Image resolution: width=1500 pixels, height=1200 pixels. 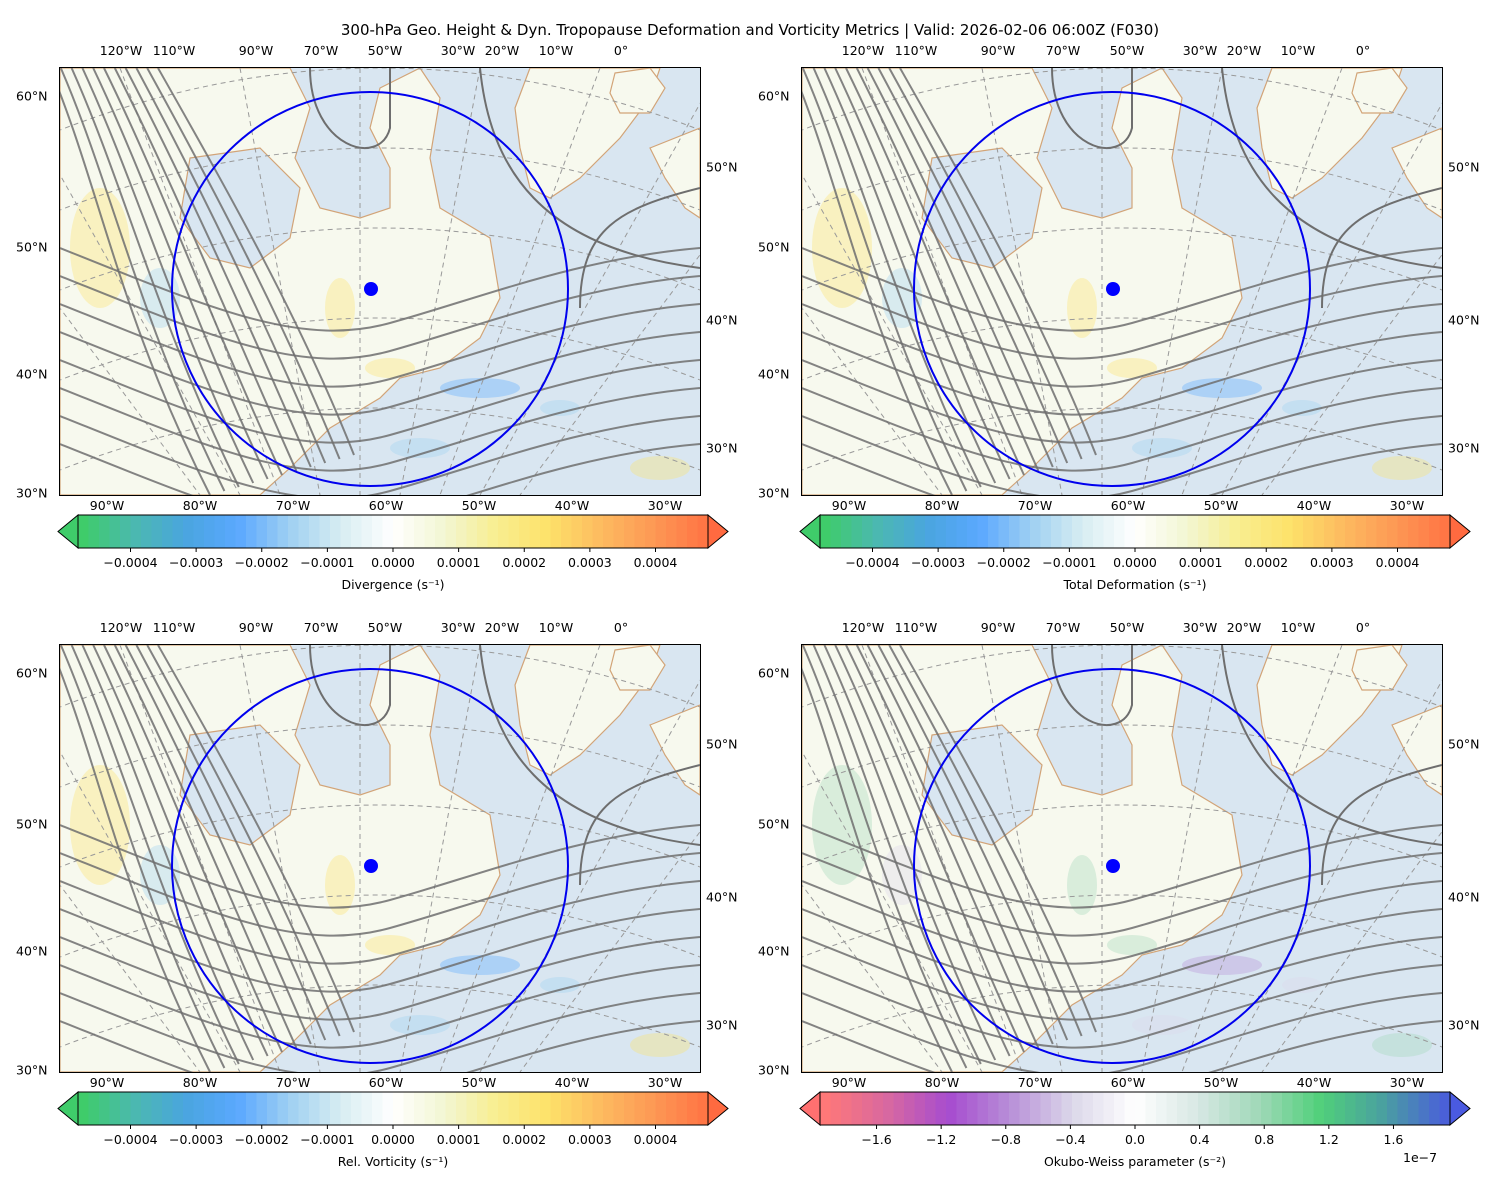 I want to click on colorbar-min-extension, so click(x=68, y=531).